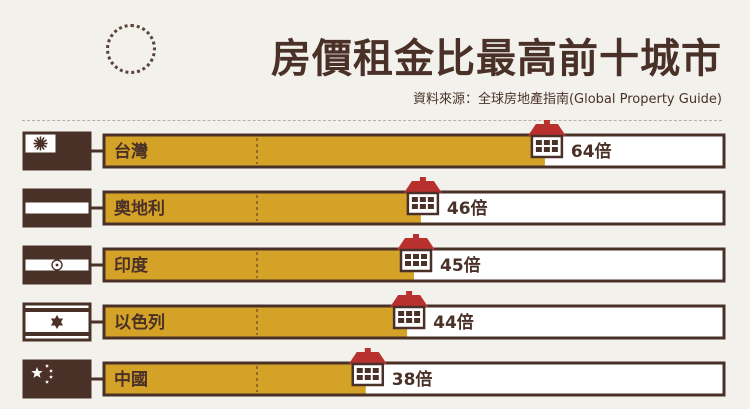 This screenshot has width=750, height=409. I want to click on value-label: 46倍, so click(467, 208).